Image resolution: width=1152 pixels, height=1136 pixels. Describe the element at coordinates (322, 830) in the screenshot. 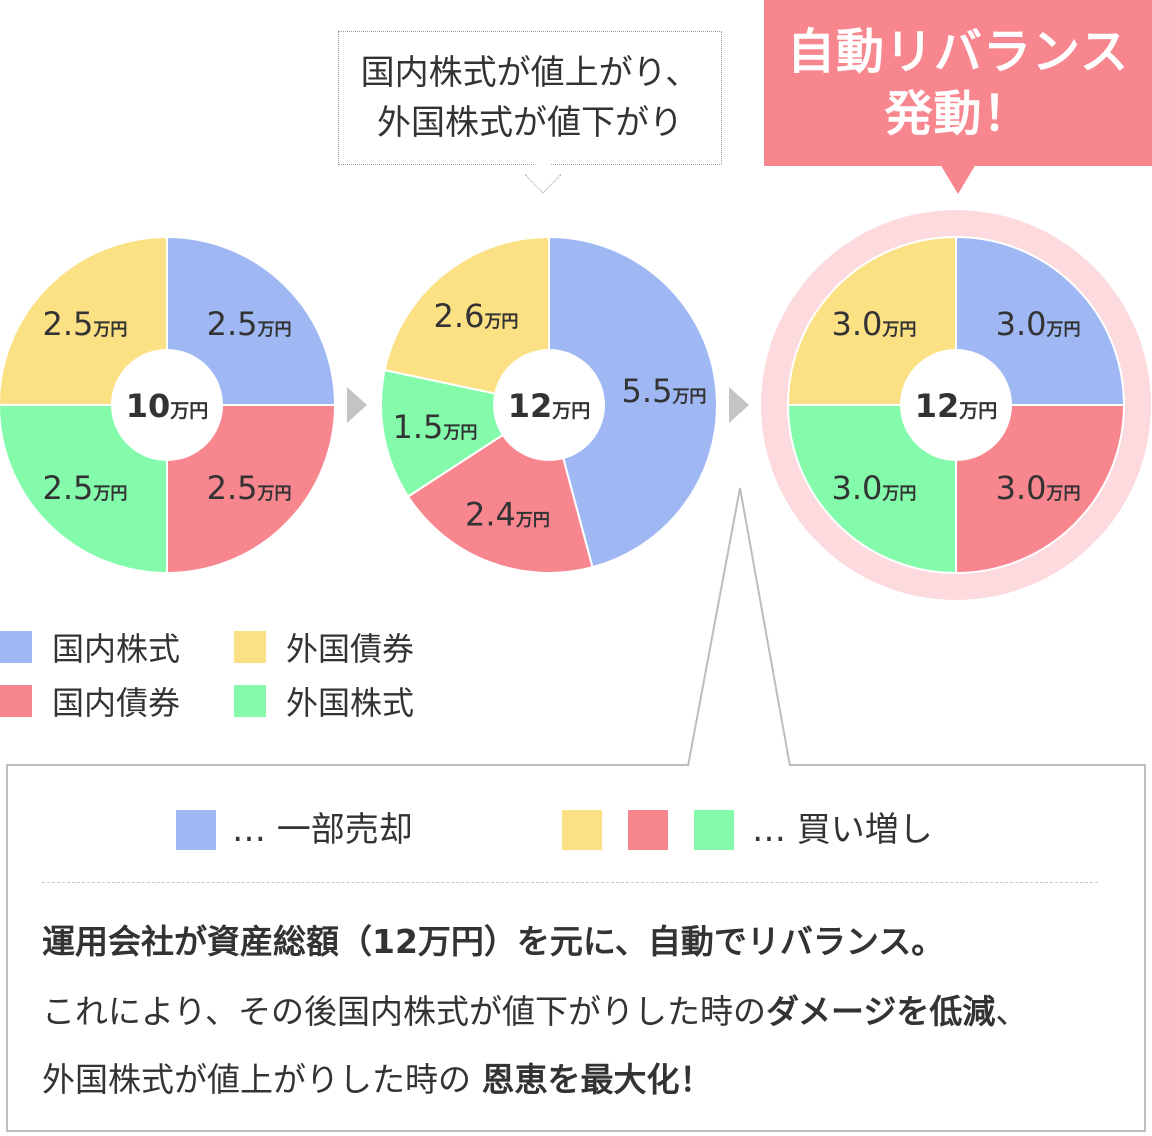

I see `sell-label: … 一部売却` at that location.